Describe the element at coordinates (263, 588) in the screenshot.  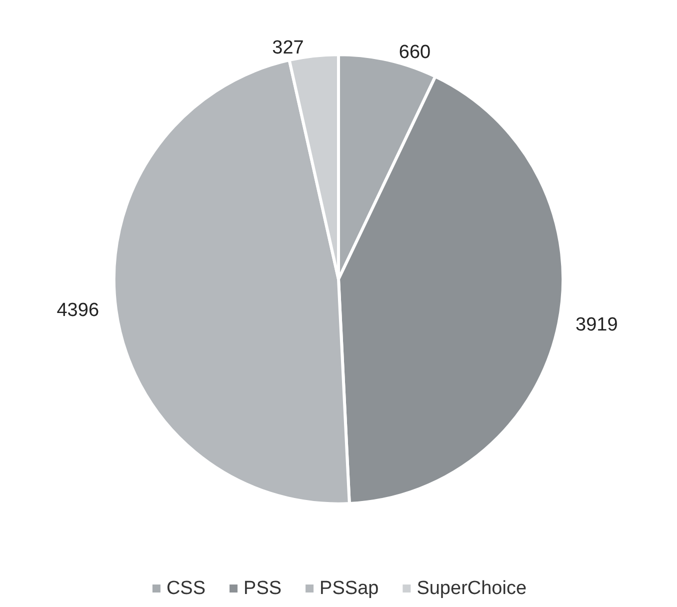
I see `legend-label: PSS` at that location.